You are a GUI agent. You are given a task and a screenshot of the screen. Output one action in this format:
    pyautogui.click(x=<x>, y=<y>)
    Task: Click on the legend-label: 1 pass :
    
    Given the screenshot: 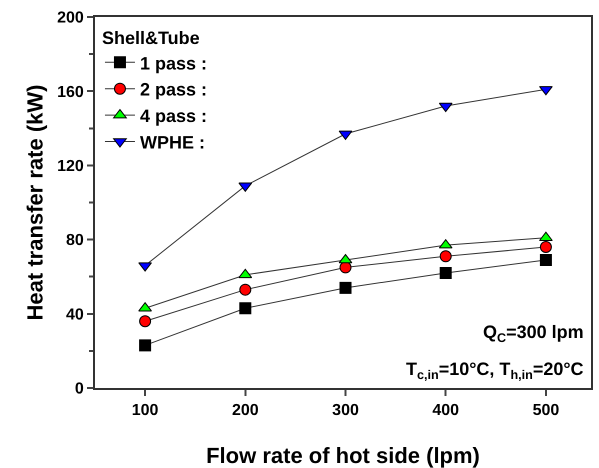 What is the action you would take?
    pyautogui.click(x=174, y=63)
    